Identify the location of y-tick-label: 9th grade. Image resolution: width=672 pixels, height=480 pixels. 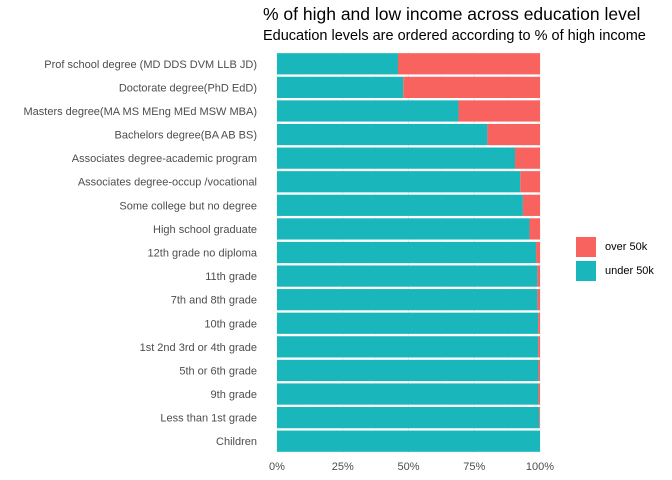
(234, 395).